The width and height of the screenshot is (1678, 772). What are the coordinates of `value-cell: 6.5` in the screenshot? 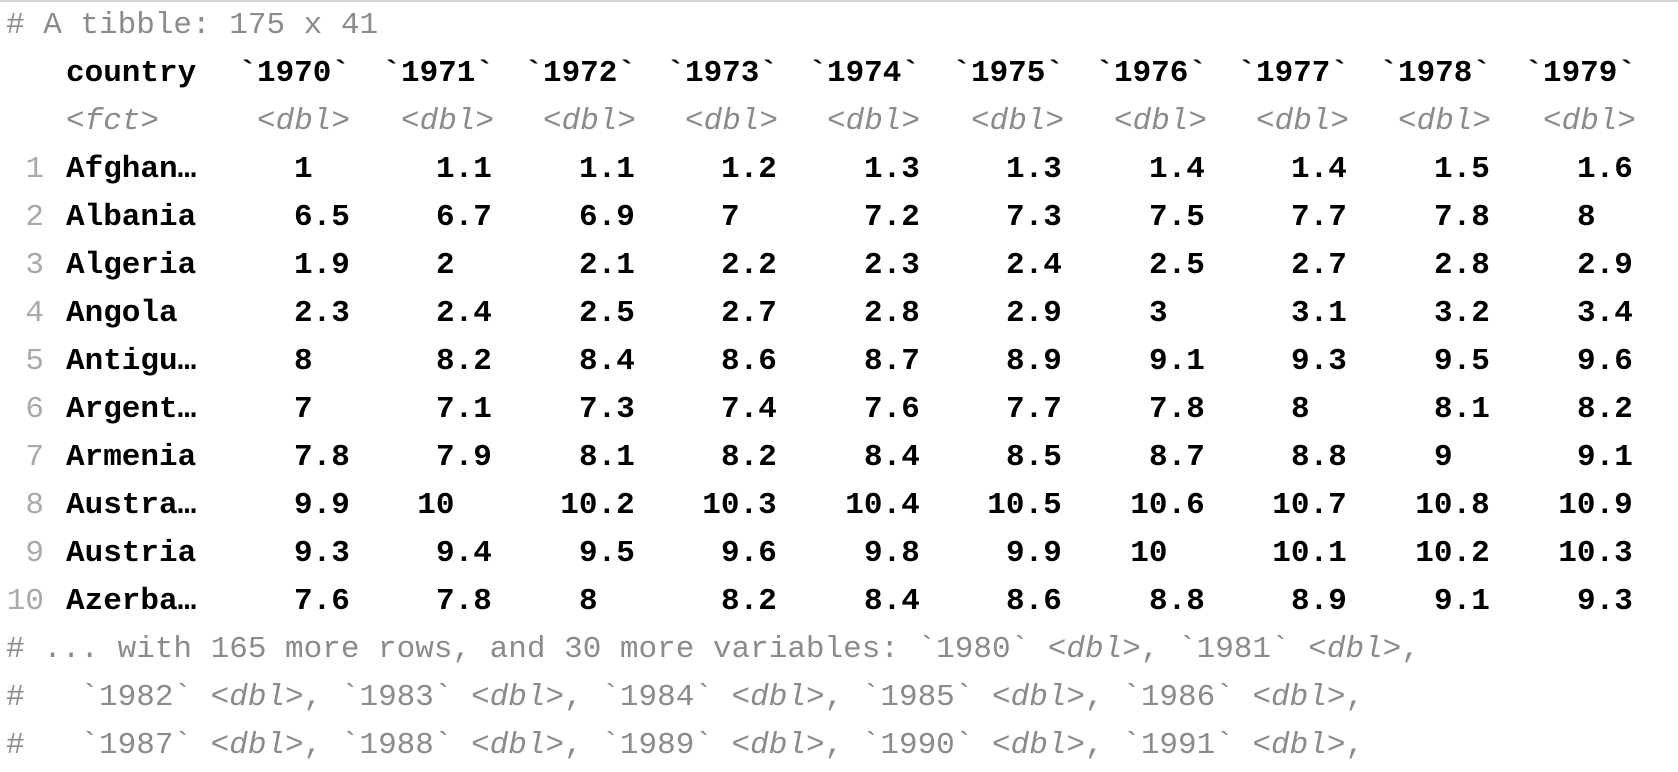 It's located at (322, 217).